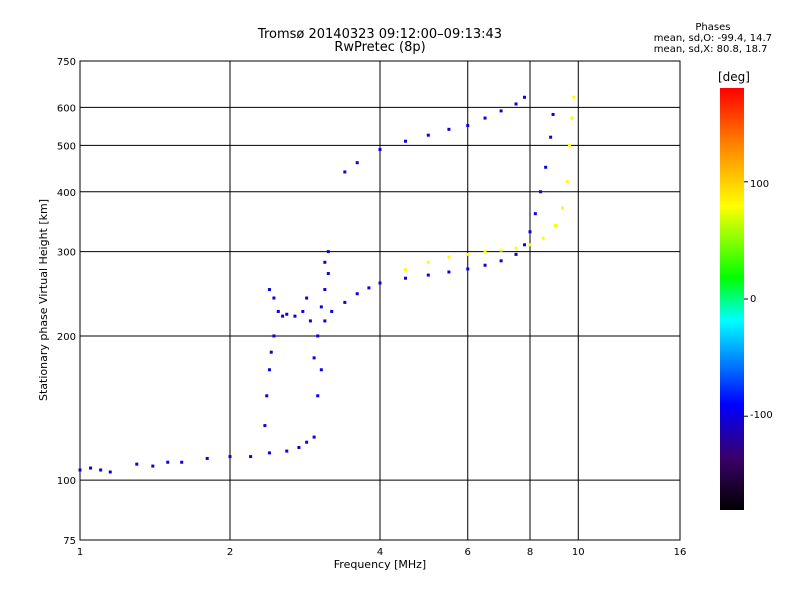 This screenshot has width=800, height=600. What do you see at coordinates (380, 47) in the screenshot?
I see `chart-subtitle: RwPretec (8p)` at bounding box center [380, 47].